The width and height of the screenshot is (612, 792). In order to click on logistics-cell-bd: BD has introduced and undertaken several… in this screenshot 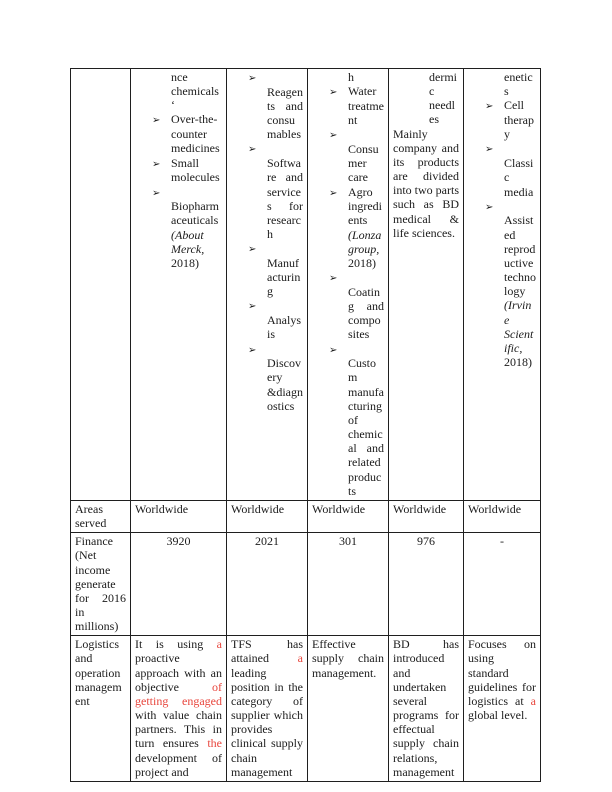, I will do `click(426, 708)`.